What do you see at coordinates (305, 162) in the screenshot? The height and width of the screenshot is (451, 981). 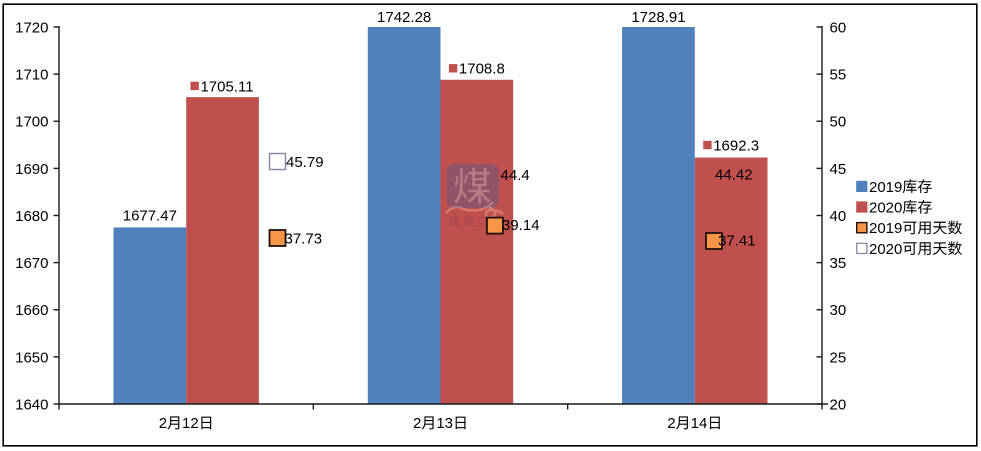 I see `svg-text: 45.79` at bounding box center [305, 162].